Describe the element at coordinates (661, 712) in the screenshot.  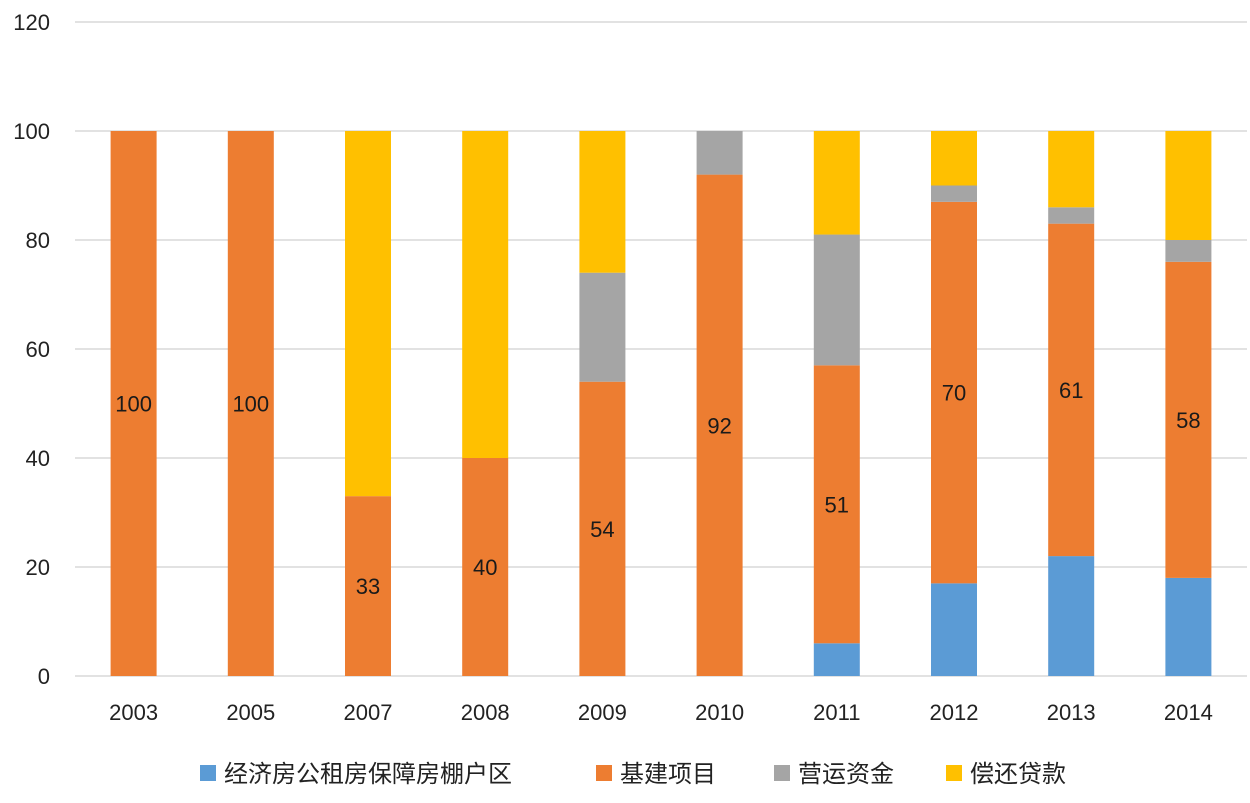
I see `x-axis-ticks: 2003 2005 2007 2008 2009 2010 2011 2012 2013 2014` at that location.